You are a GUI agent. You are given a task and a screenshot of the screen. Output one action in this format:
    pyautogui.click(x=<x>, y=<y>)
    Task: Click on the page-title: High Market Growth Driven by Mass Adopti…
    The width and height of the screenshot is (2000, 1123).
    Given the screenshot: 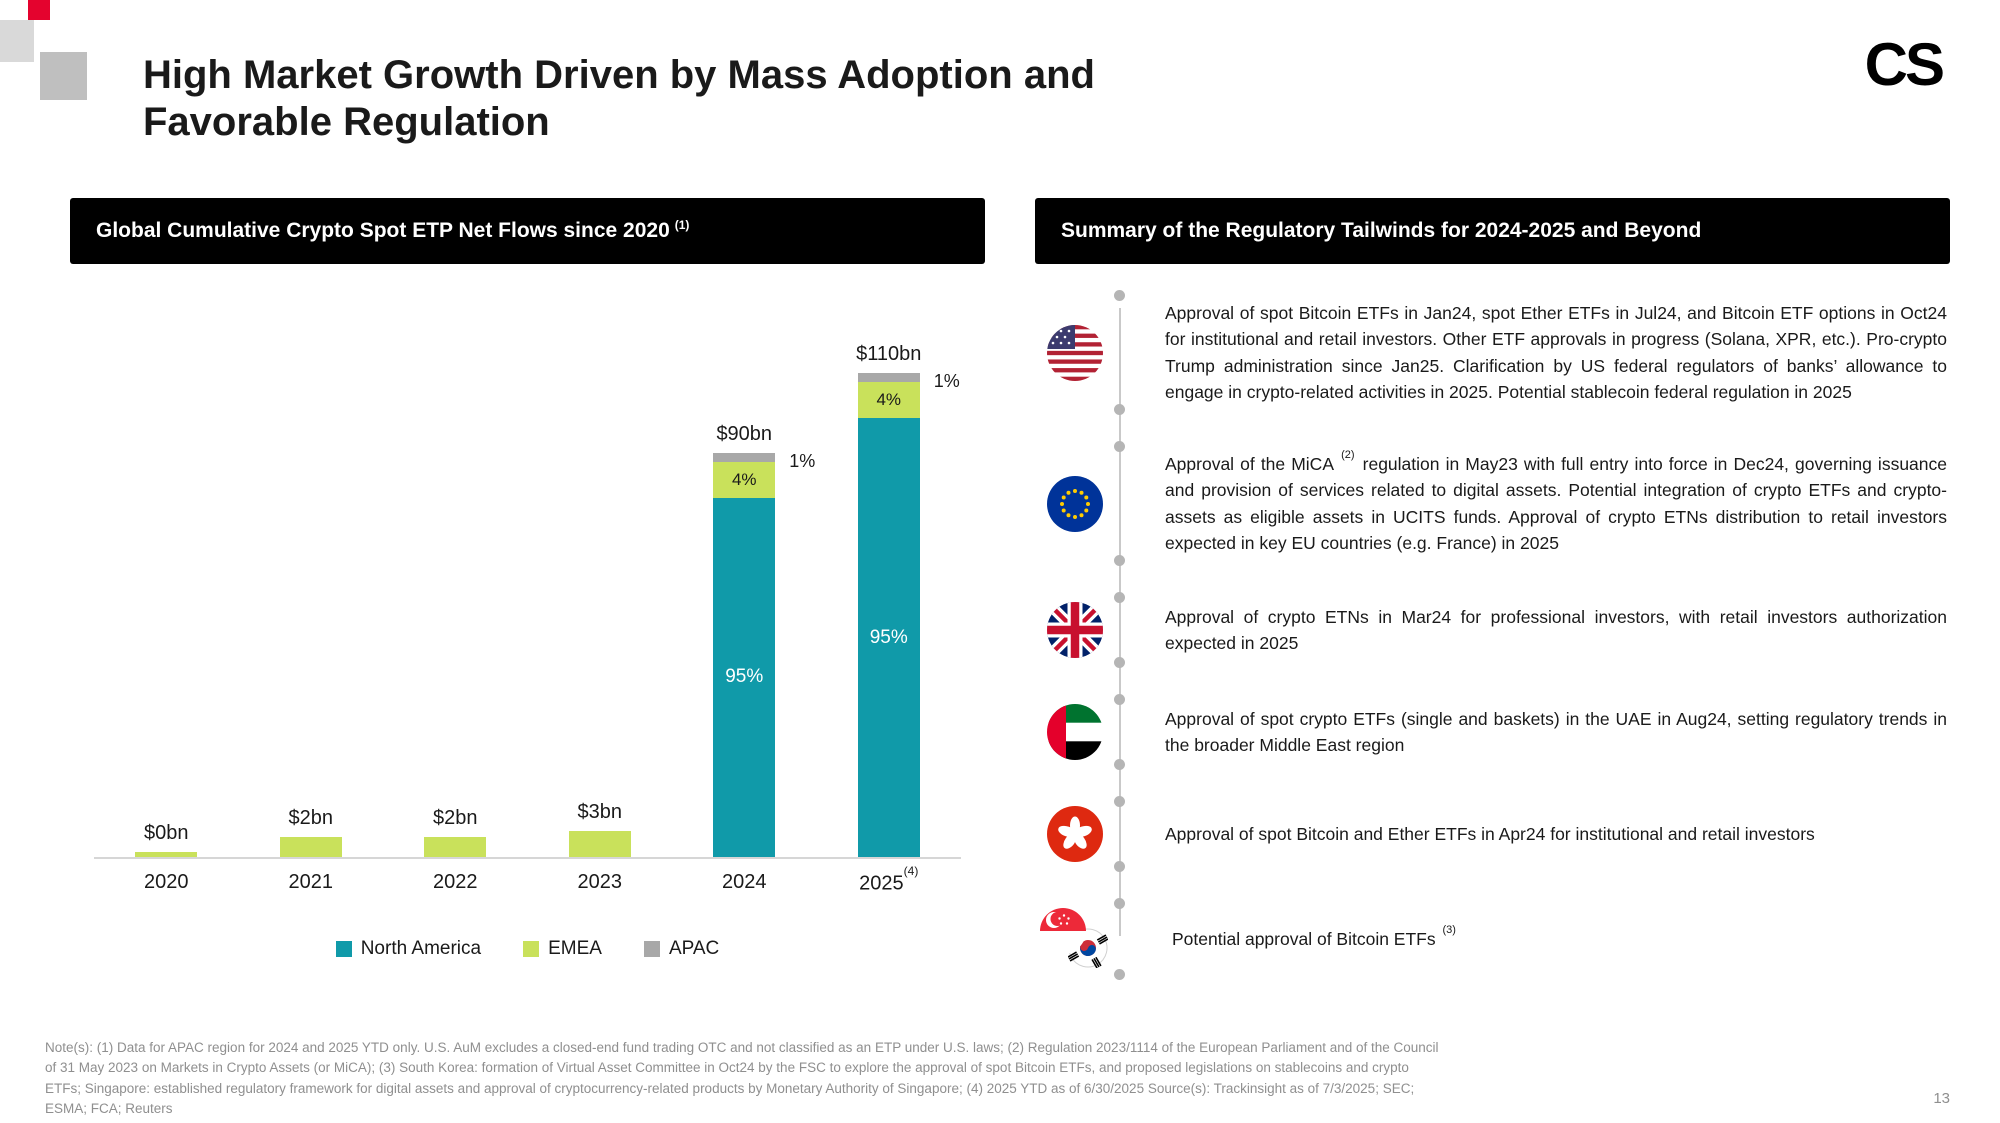 What is the action you would take?
    pyautogui.click(x=619, y=99)
    